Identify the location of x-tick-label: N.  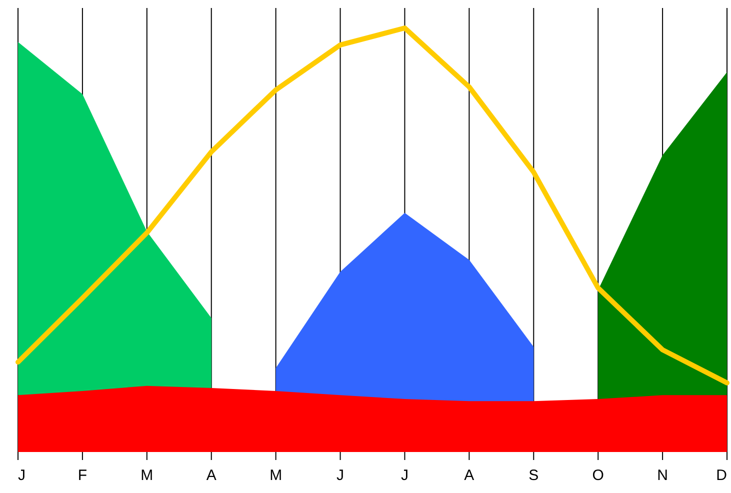
(662, 475).